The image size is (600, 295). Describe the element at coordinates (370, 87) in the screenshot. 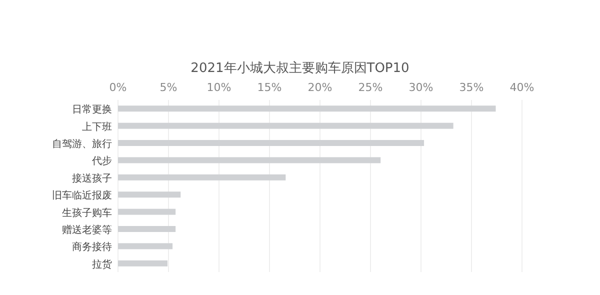

I see `x-tick-label: 25%` at that location.